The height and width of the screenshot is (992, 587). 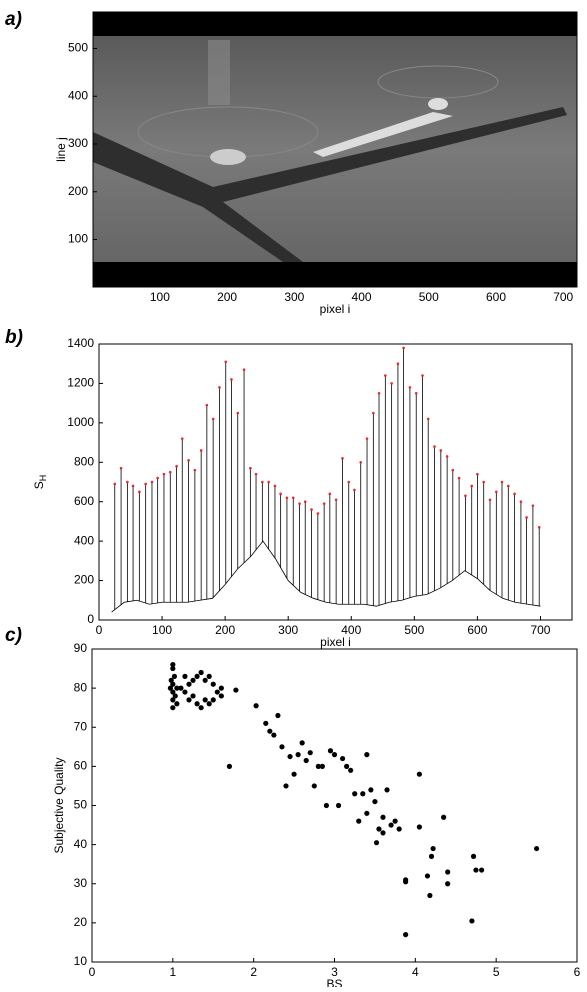 I want to click on y-tick-label: 1200, so click(x=80, y=383).